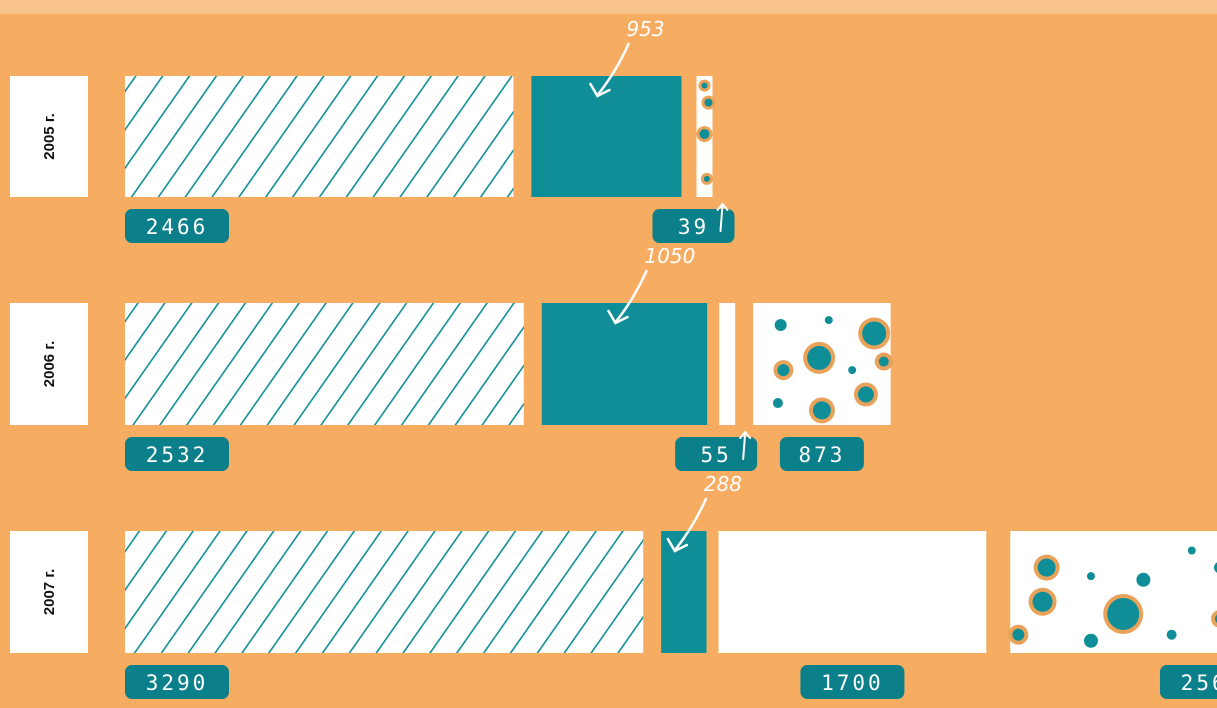  I want to click on label-dotted-2007: 2561, so click(1199, 683).